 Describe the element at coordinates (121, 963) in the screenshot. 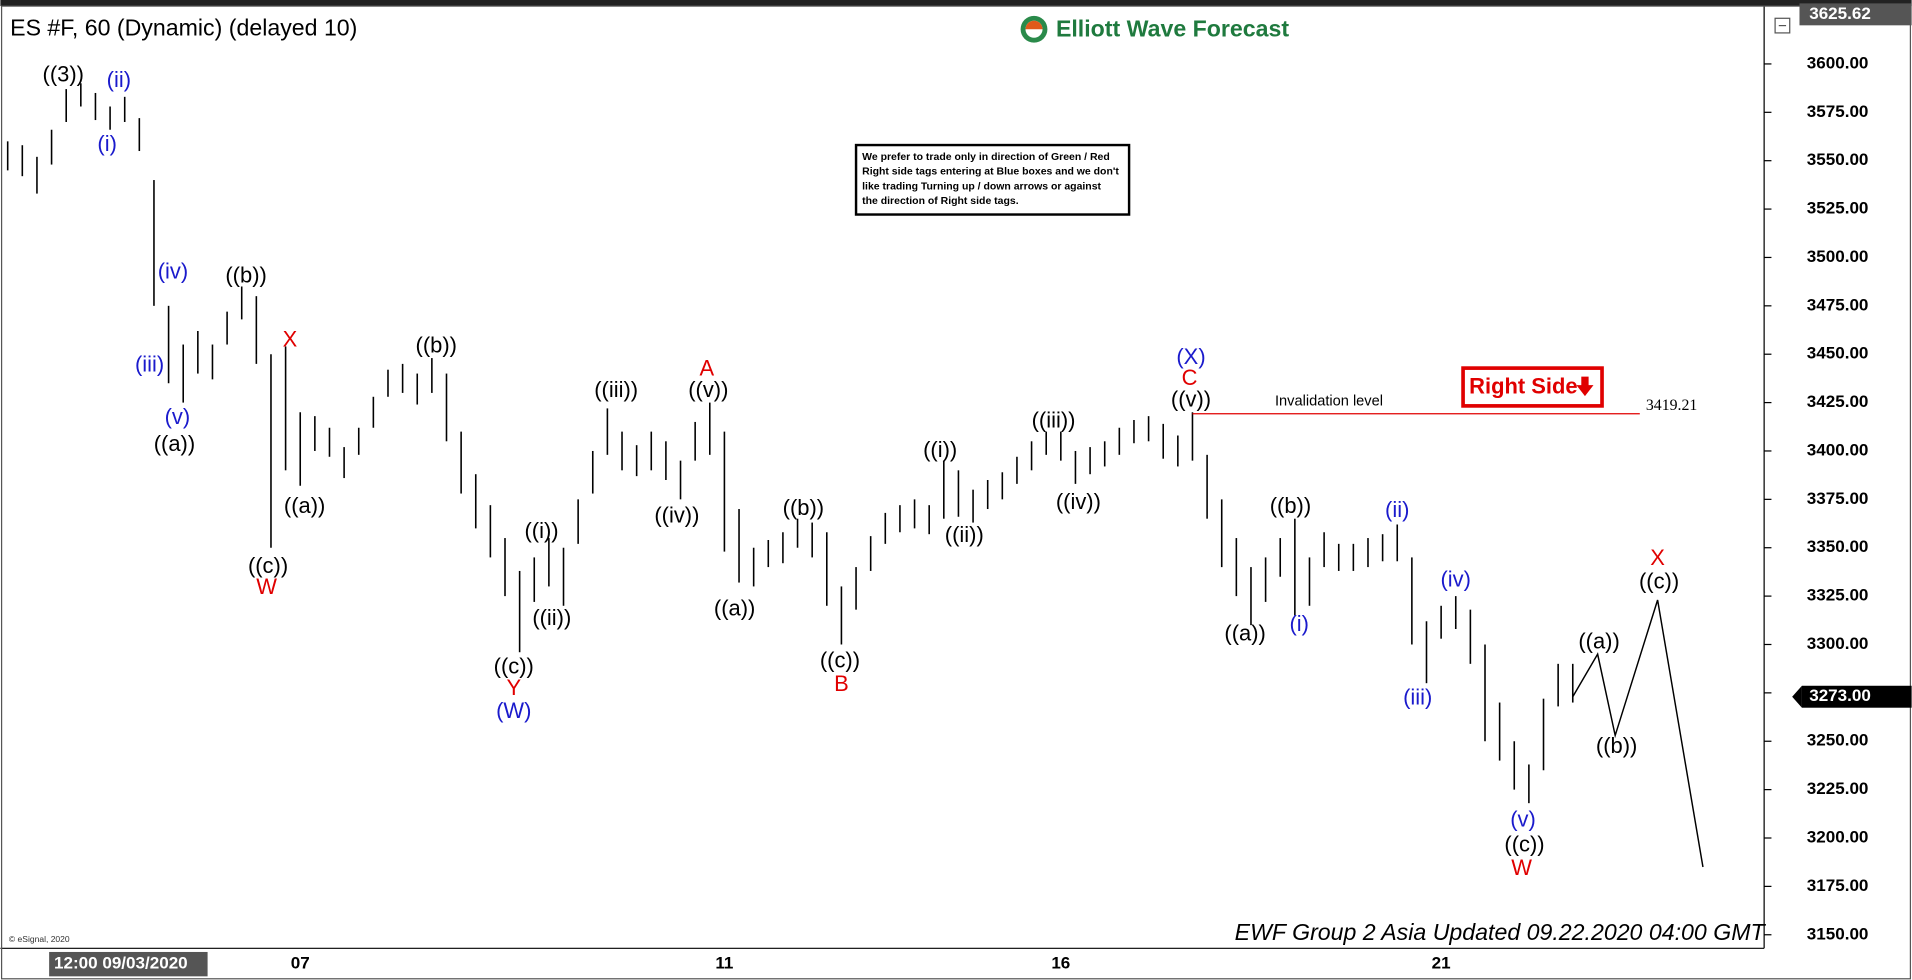

I see `start-label: 12:00 09/03/2020` at that location.